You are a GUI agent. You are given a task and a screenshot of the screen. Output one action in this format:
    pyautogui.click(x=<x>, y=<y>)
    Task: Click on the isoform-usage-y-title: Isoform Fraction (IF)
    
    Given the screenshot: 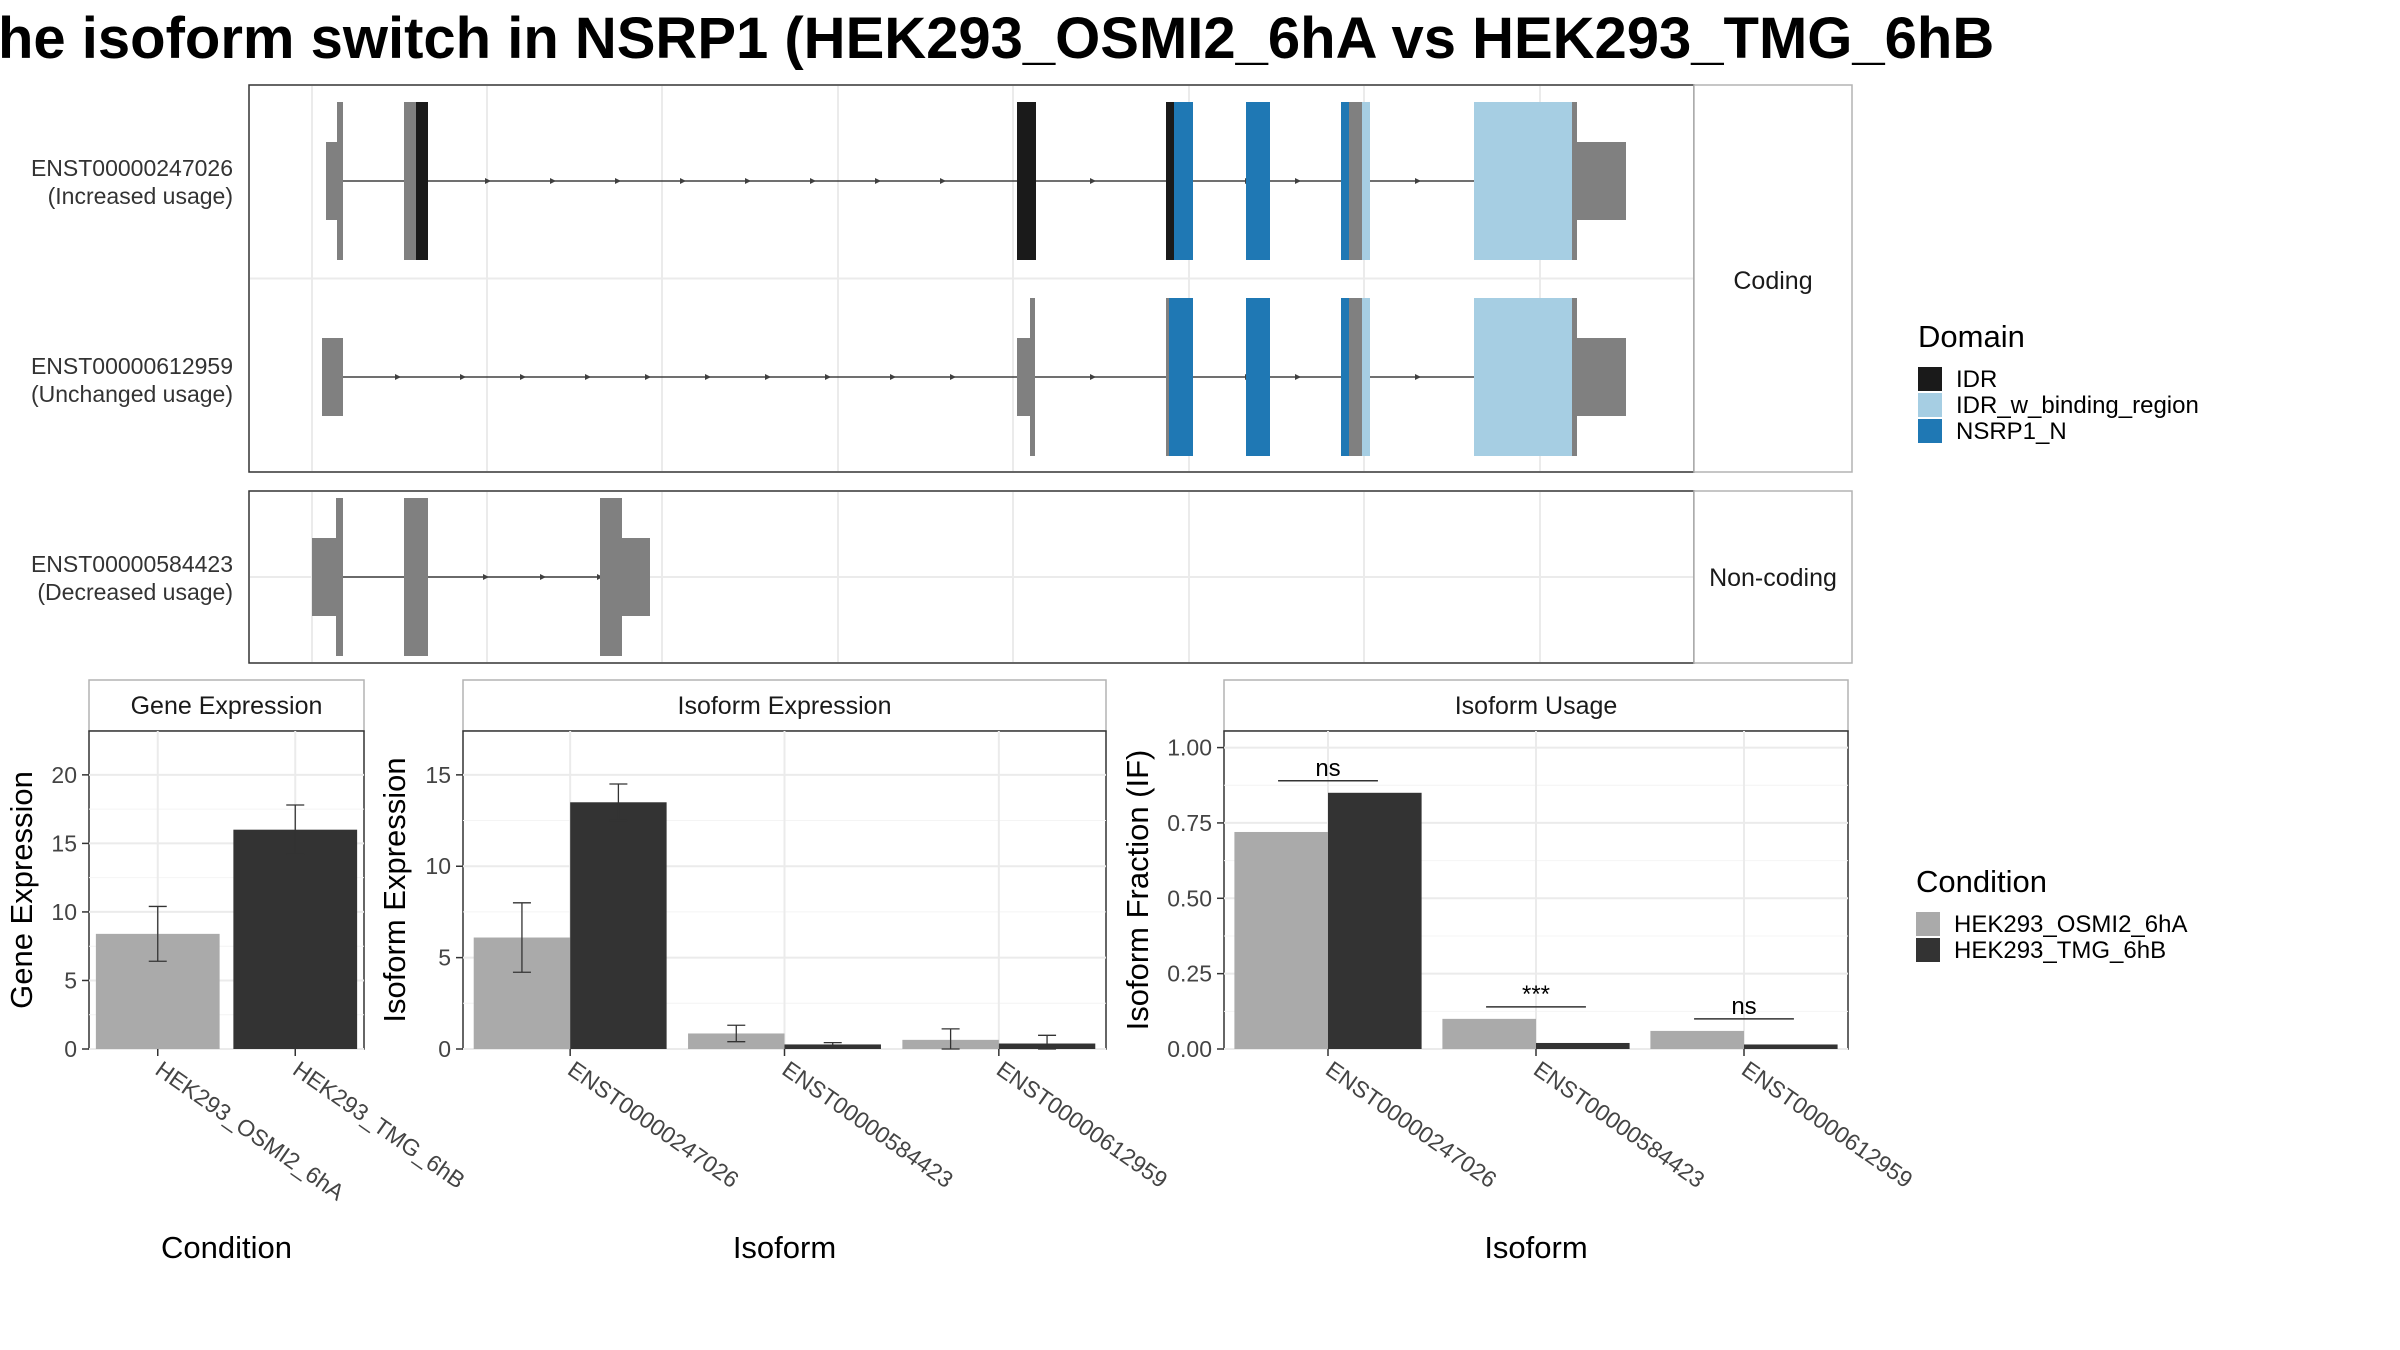 What is the action you would take?
    pyautogui.click(x=1137, y=890)
    